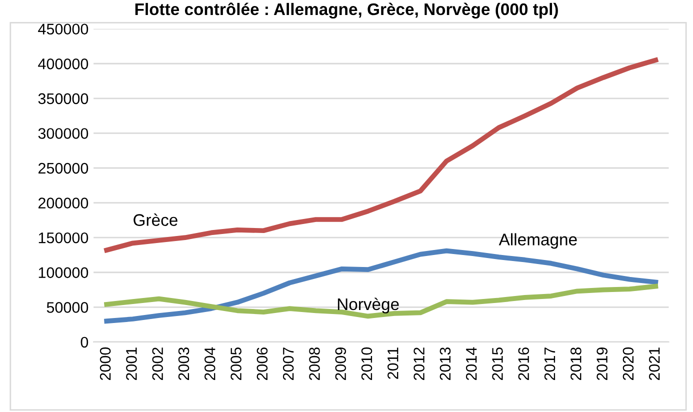  Describe the element at coordinates (628, 363) in the screenshot. I see `x-tick-label: 2020` at that location.